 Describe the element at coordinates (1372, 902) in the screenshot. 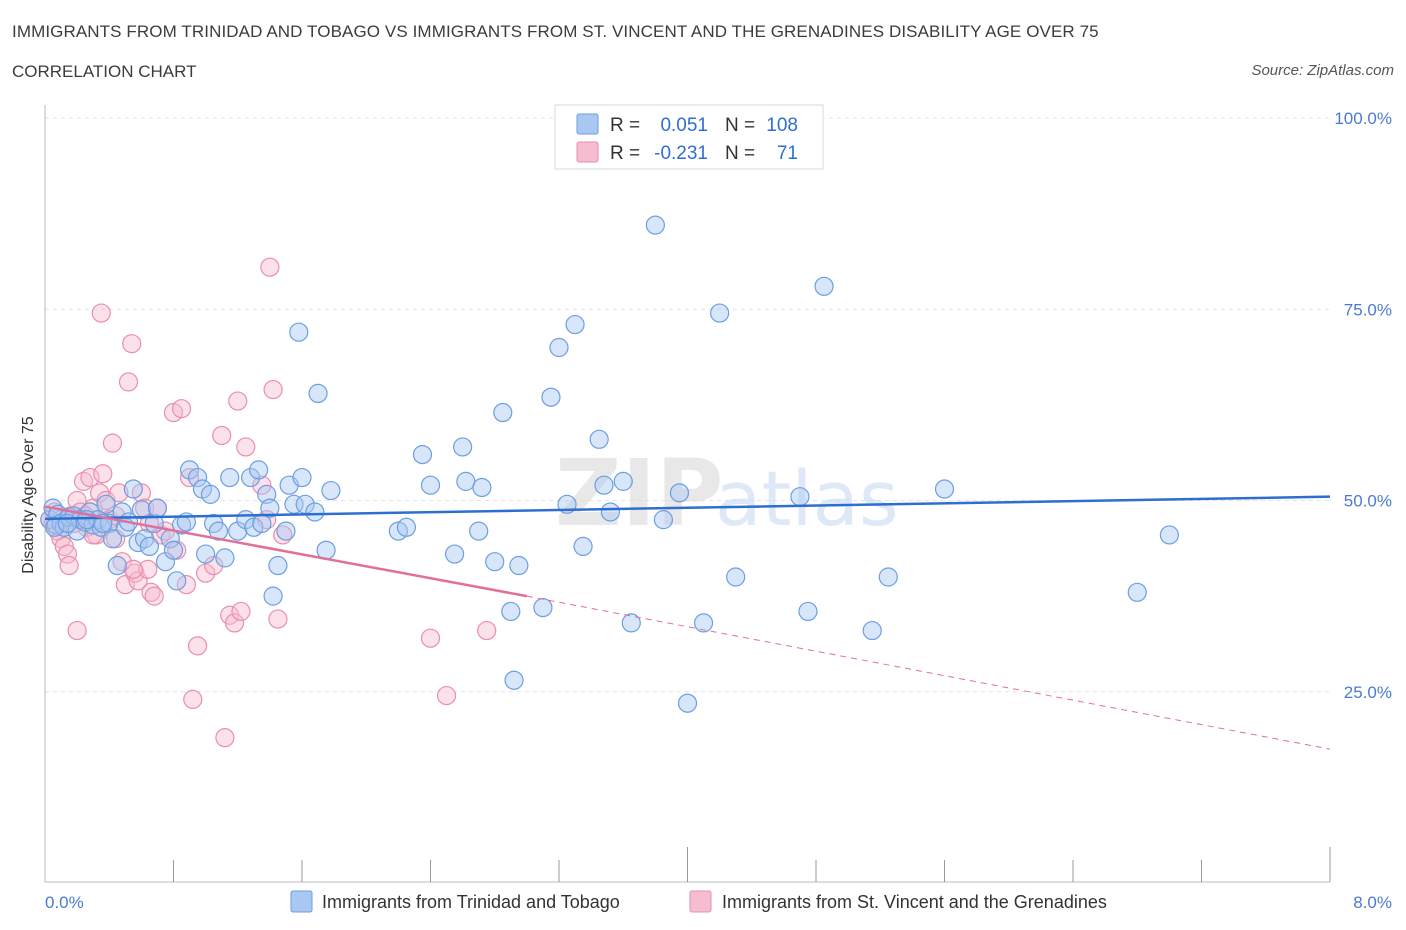

I see `x-tick-label-max: 8.0%` at that location.